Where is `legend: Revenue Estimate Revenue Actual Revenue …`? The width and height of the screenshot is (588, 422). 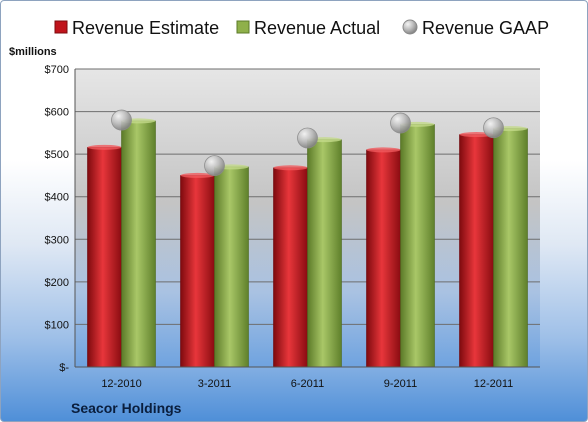 legend: Revenue Estimate Revenue Actual Revenue … is located at coordinates (301, 28).